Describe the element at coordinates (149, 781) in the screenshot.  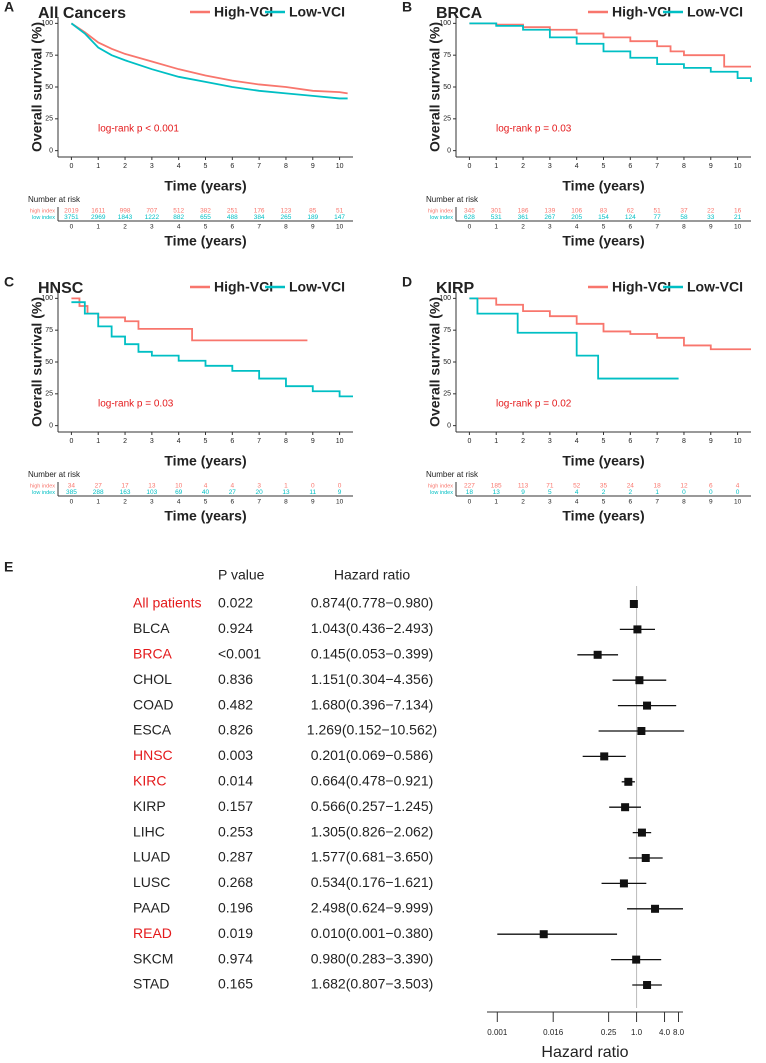
I see `row-label: KIRC` at that location.